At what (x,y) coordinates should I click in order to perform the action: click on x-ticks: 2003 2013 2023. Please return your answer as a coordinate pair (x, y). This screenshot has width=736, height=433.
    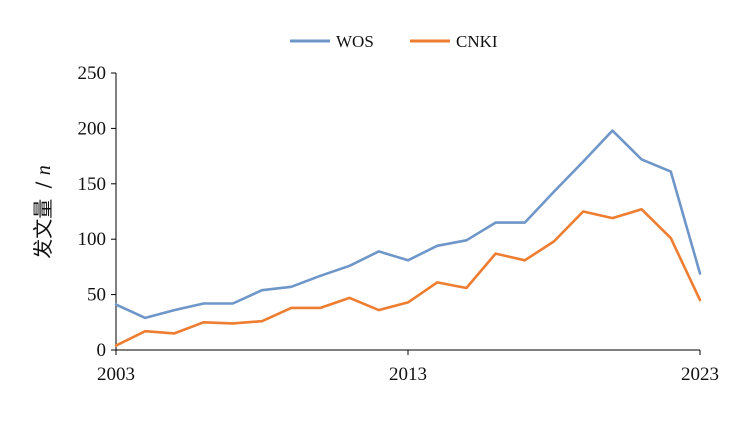
    Looking at the image, I should click on (408, 367).